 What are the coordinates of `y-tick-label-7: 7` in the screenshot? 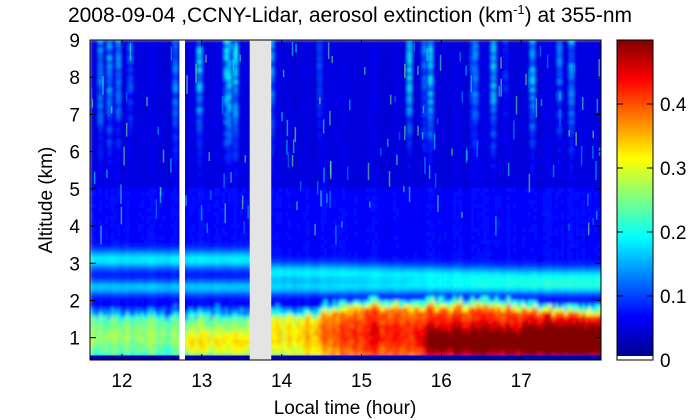 It's located at (74, 115).